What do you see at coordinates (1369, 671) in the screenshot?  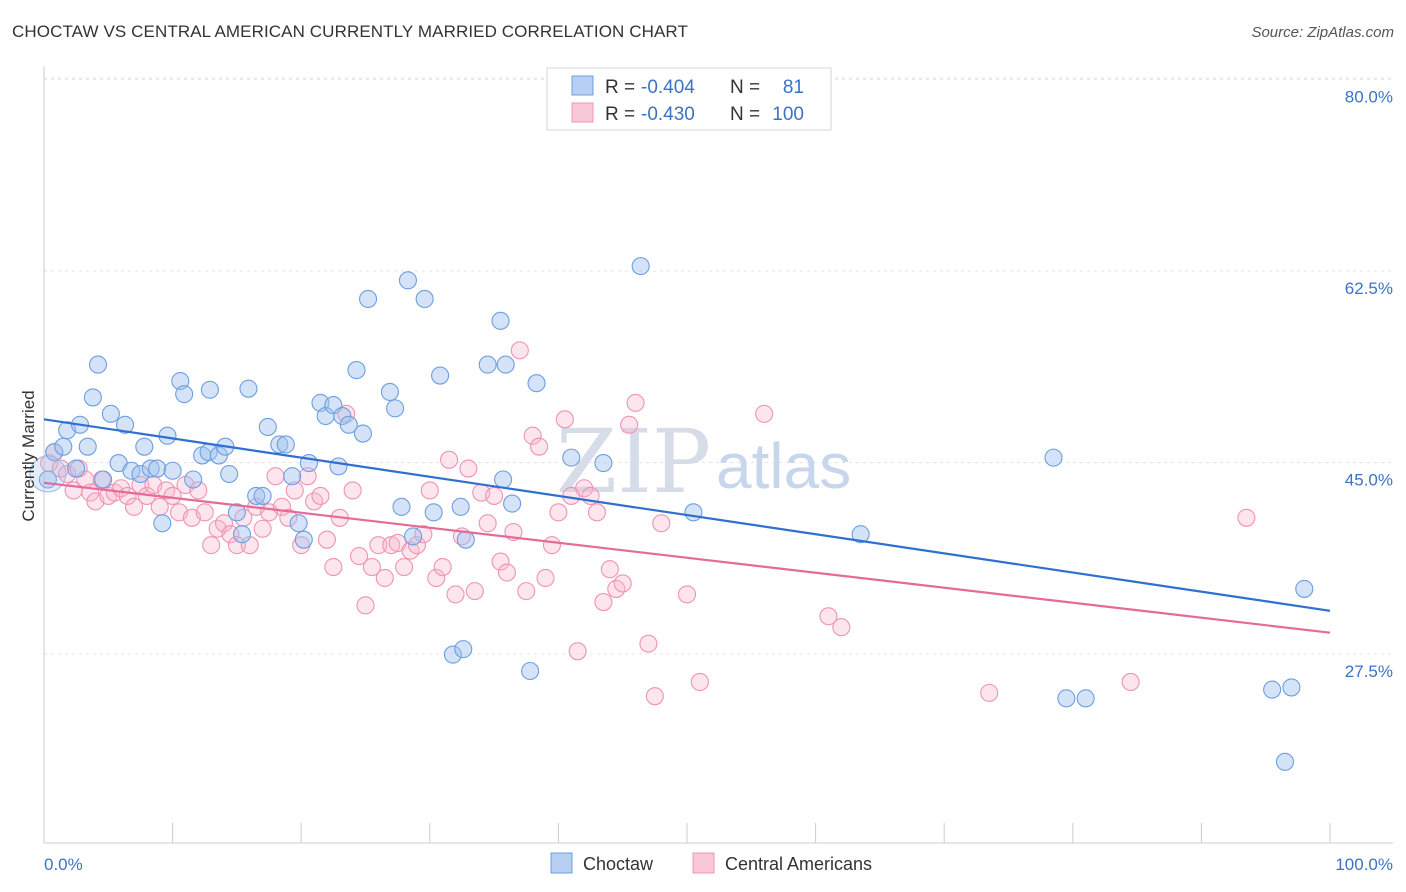 I see `y-tick-label: 27.5%` at bounding box center [1369, 671].